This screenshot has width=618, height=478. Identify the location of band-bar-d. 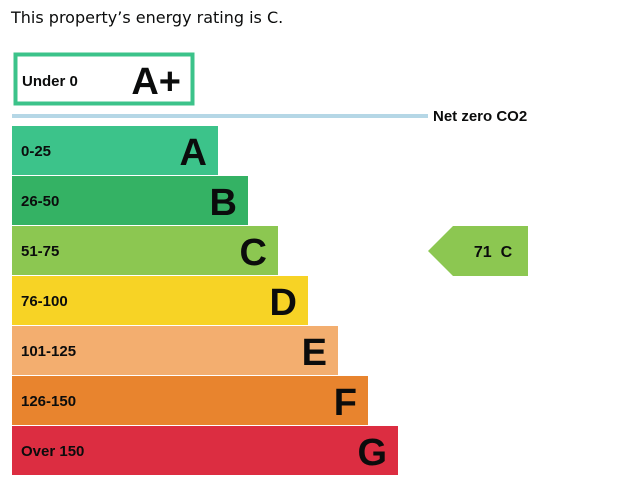
(160, 300).